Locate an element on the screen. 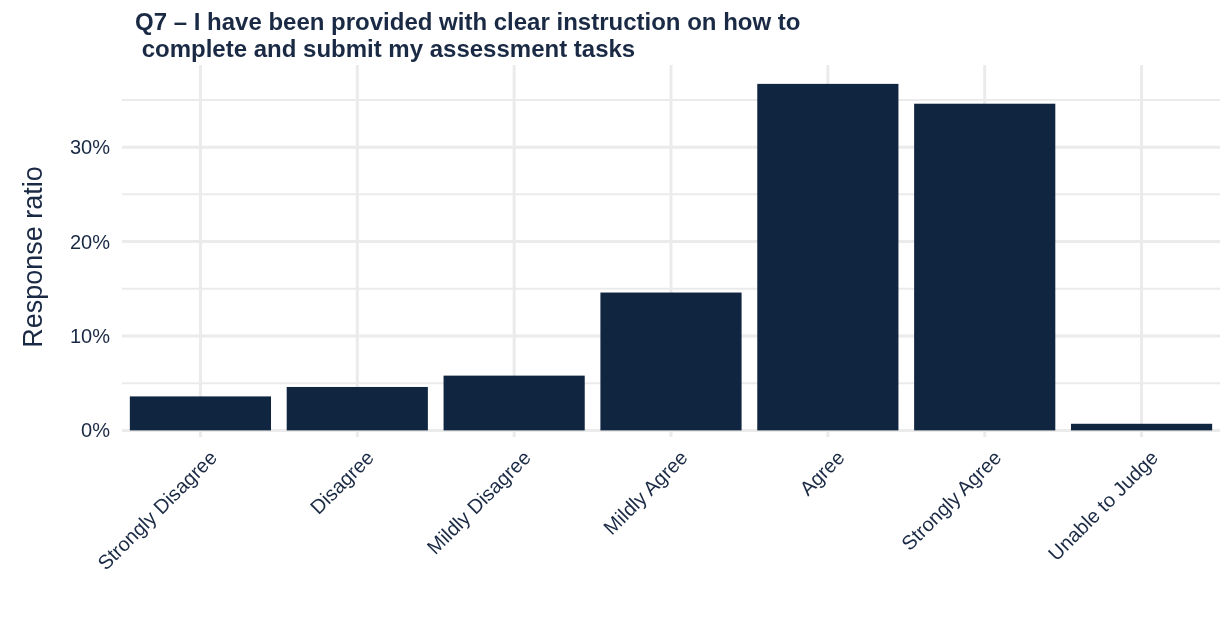 This screenshot has width=1221, height=642. y-tick-label: 10% is located at coordinates (90, 335).